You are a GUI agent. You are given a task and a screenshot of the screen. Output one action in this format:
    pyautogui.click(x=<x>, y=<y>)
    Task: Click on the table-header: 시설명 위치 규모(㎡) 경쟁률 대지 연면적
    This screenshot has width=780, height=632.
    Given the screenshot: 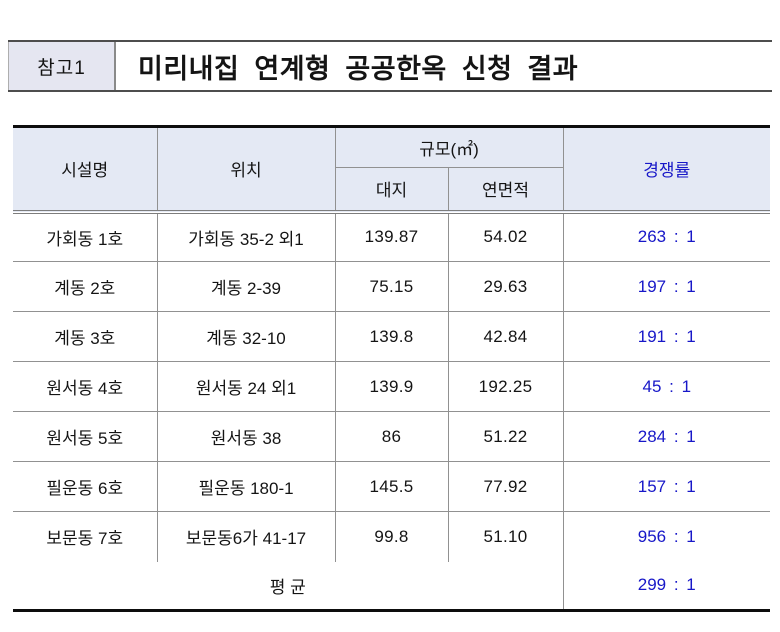 What is the action you would take?
    pyautogui.click(x=392, y=170)
    